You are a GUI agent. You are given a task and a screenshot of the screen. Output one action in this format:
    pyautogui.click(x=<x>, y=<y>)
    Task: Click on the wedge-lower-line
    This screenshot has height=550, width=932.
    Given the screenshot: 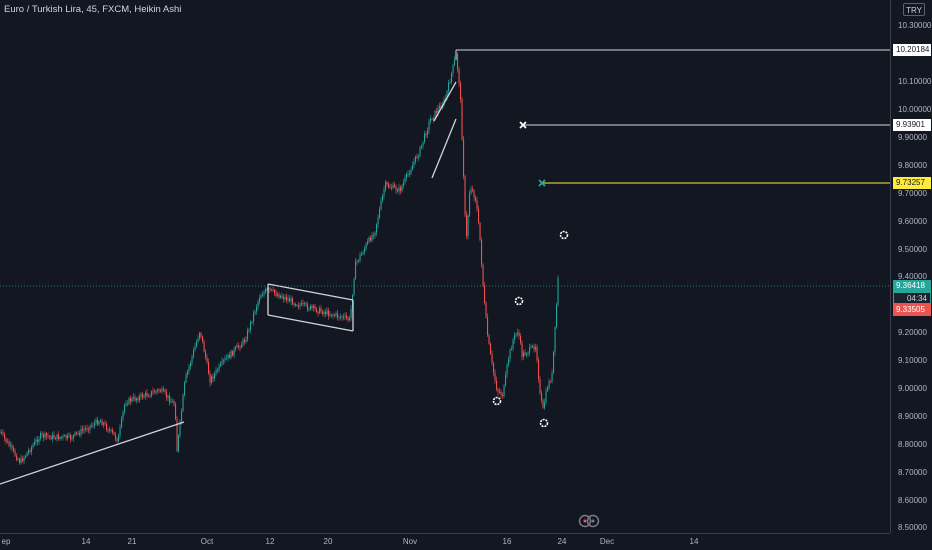 What is the action you would take?
    pyautogui.click(x=444, y=148)
    